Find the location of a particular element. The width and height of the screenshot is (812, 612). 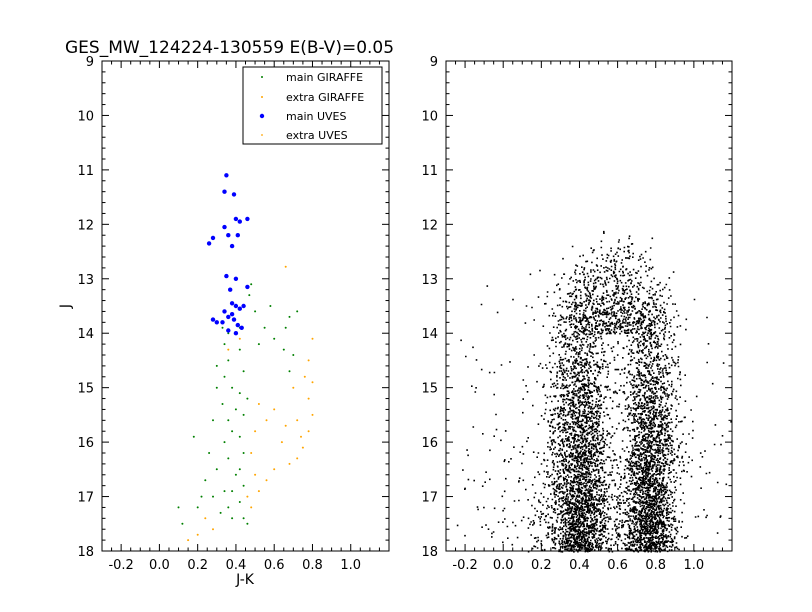

y-tick-label: 17 is located at coordinates (85, 498).